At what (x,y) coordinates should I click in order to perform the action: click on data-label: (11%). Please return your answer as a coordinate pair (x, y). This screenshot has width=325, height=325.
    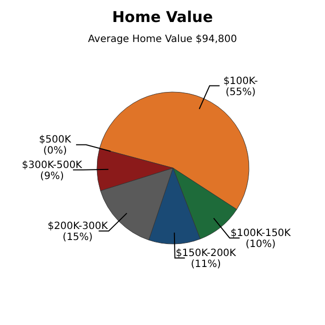
    Looking at the image, I should click on (205, 264).